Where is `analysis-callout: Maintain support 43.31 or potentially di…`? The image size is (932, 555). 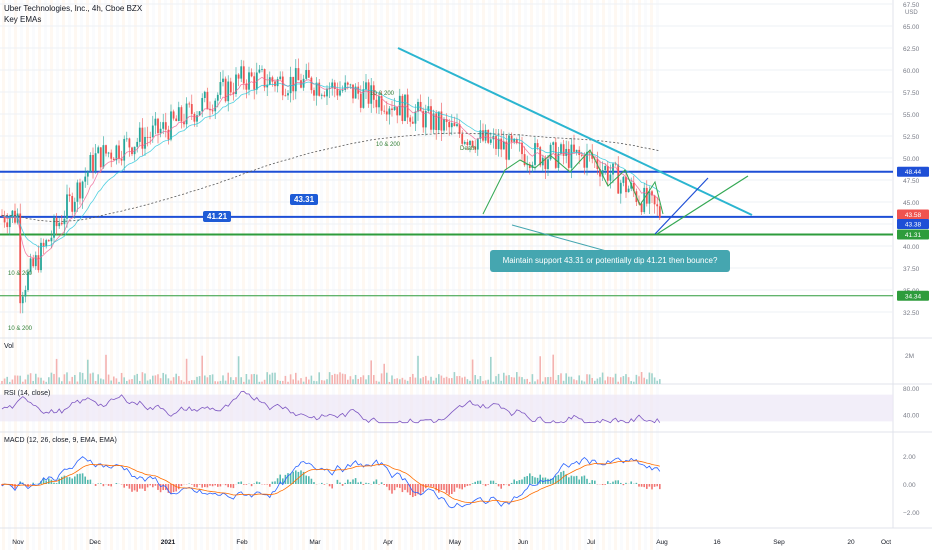
analysis-callout: Maintain support 43.31 or potentially di… is located at coordinates (610, 261).